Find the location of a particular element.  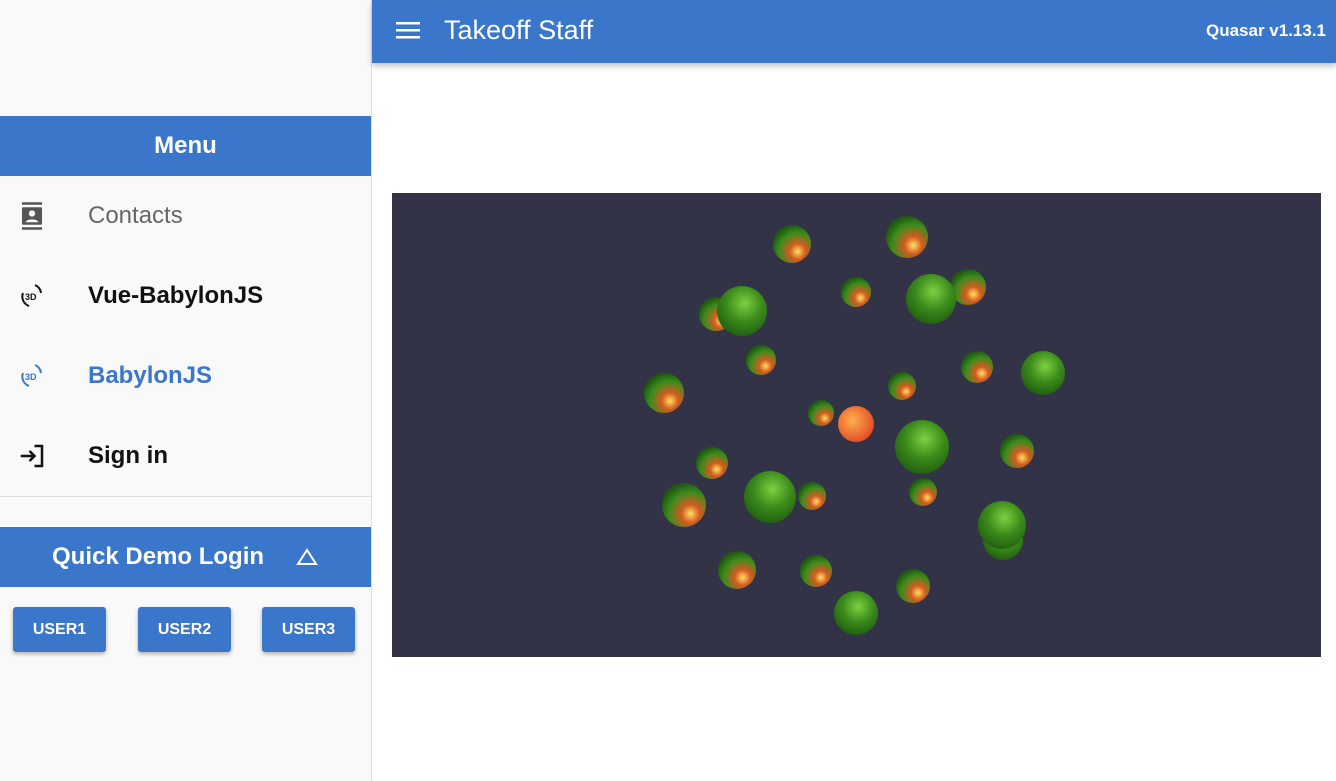

menu-header: Menu is located at coordinates (185, 146).